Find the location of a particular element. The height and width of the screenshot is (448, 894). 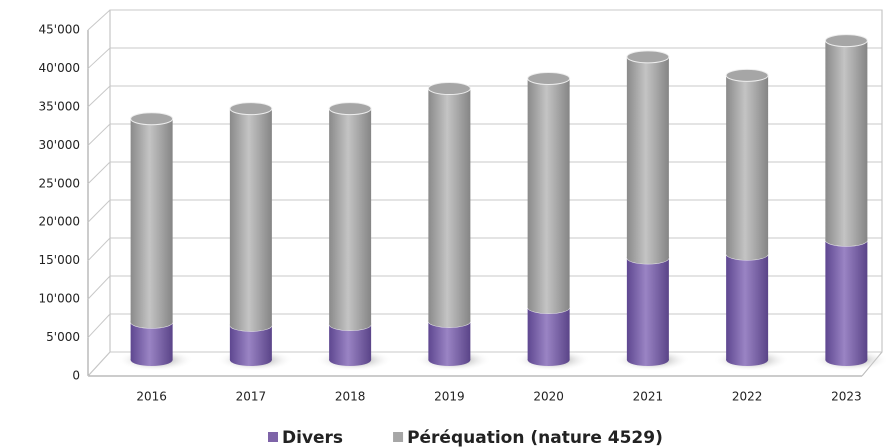

x-tick-label: 2019 is located at coordinates (449, 397).